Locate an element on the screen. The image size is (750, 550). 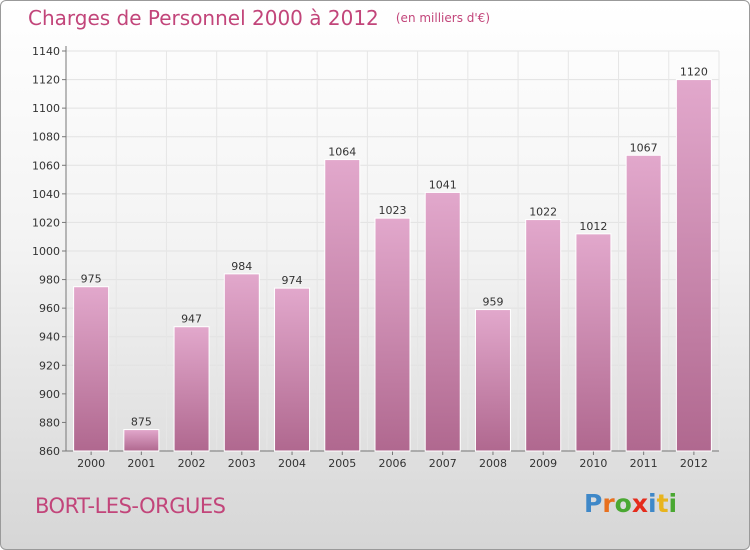
y-tick-label: 1120 is located at coordinates (46, 80).